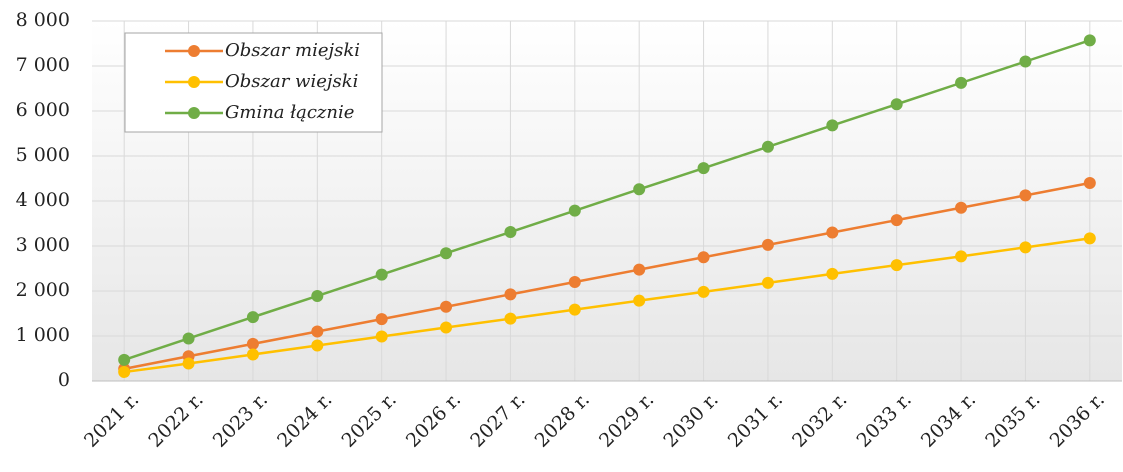  What do you see at coordinates (64, 380) in the screenshot?
I see `y-tick-label: 0` at bounding box center [64, 380].